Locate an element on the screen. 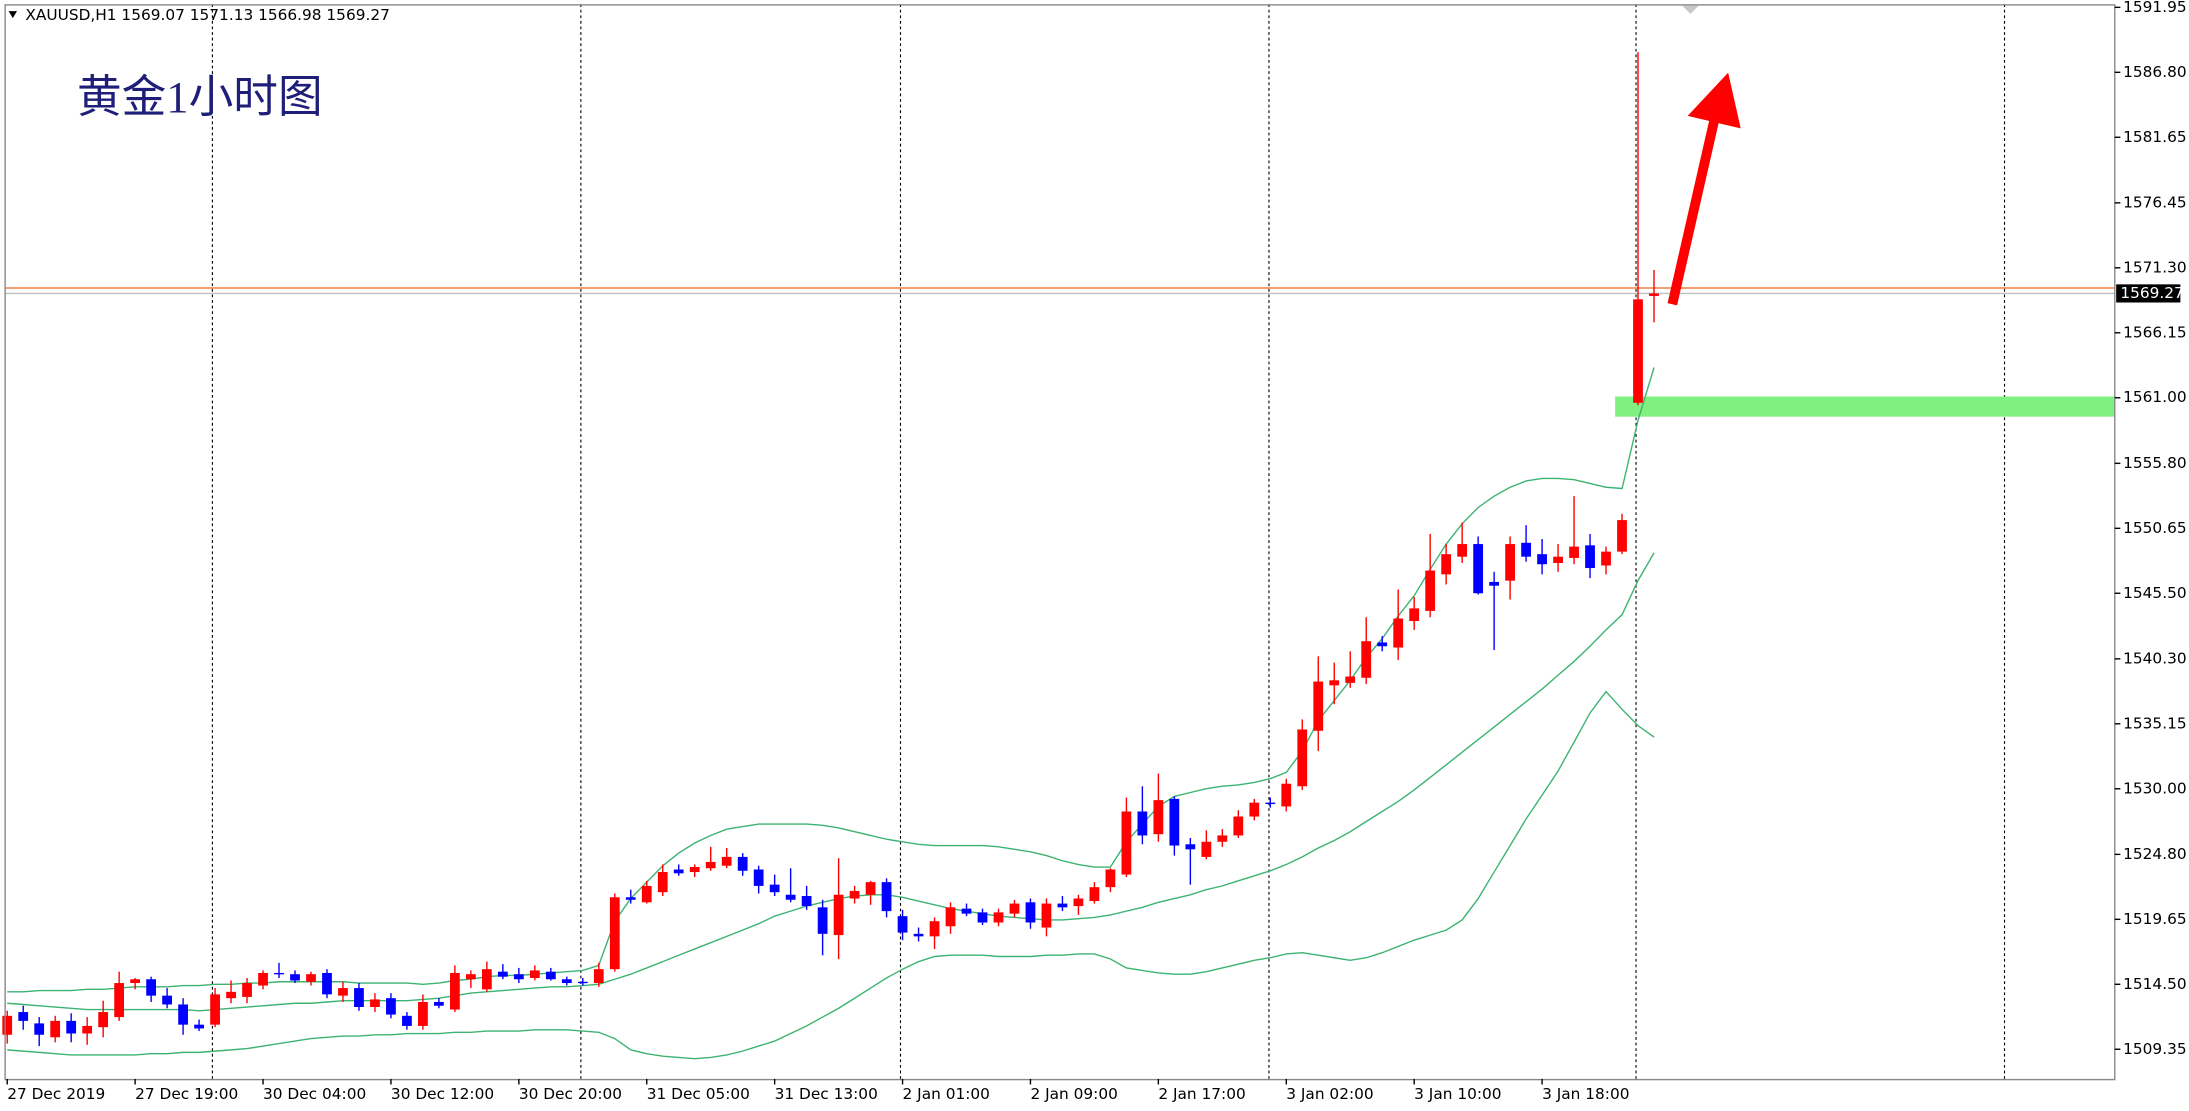 This screenshot has height=1111, width=2189. y-tick-label: 1571.30 is located at coordinates (2154, 267).